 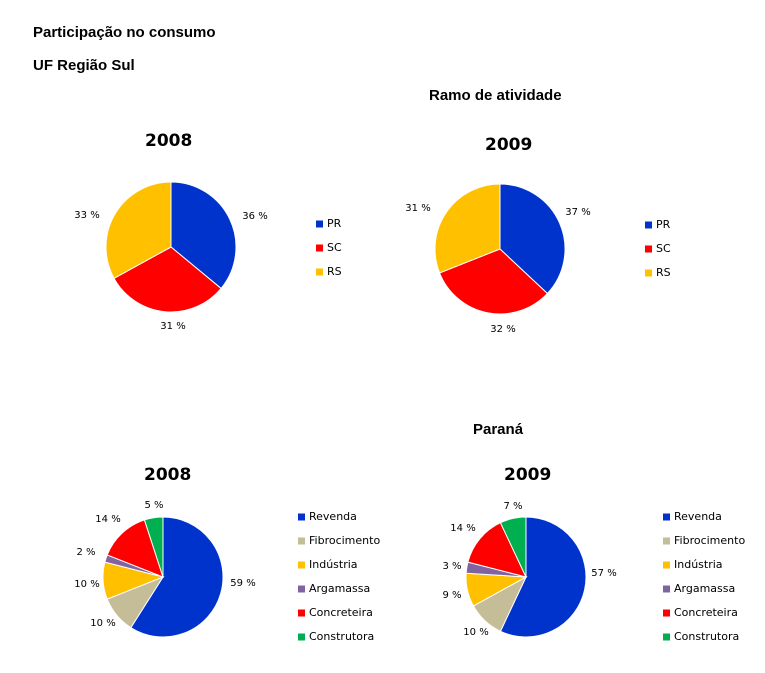 What do you see at coordinates (493, 281) in the screenshot?
I see `pie-slice-2-sc` at bounding box center [493, 281].